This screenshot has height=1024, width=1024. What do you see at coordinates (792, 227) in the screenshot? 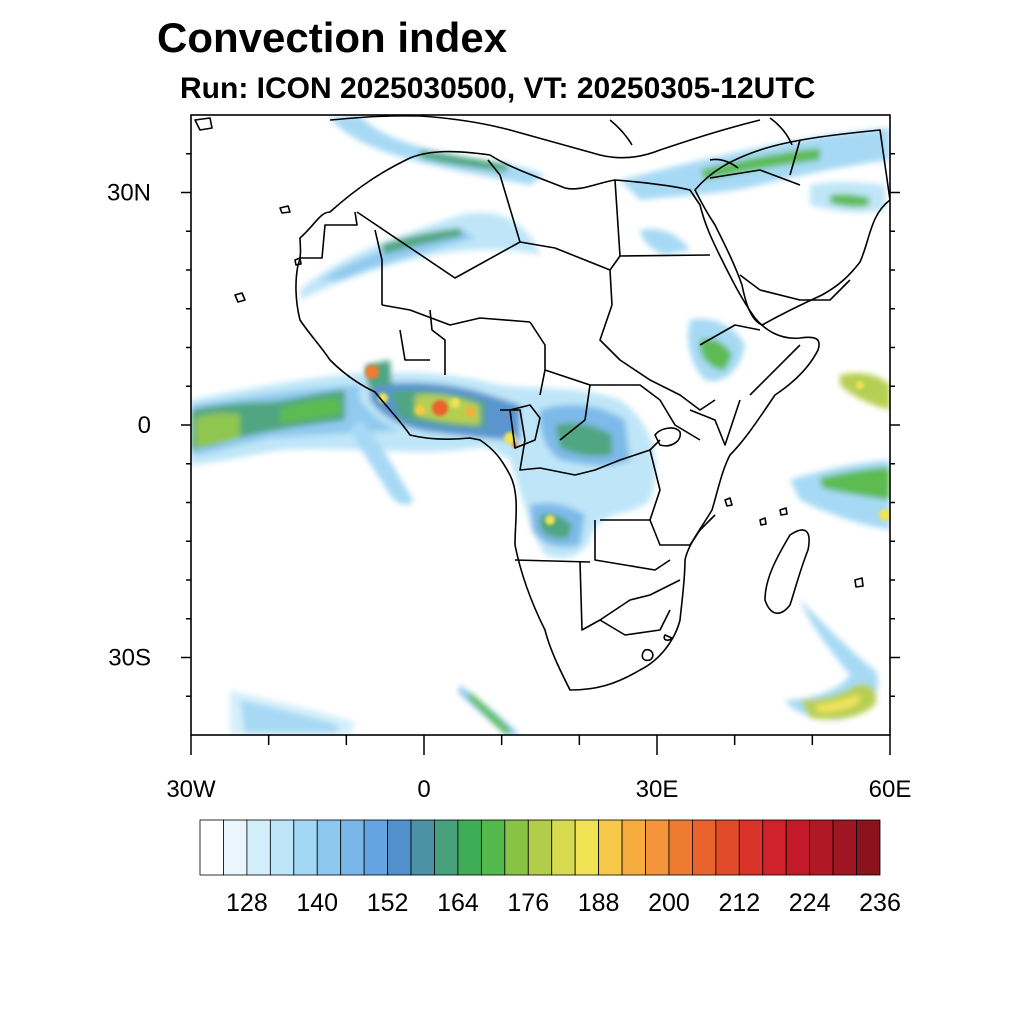
I see `arabia-coastline` at bounding box center [792, 227].